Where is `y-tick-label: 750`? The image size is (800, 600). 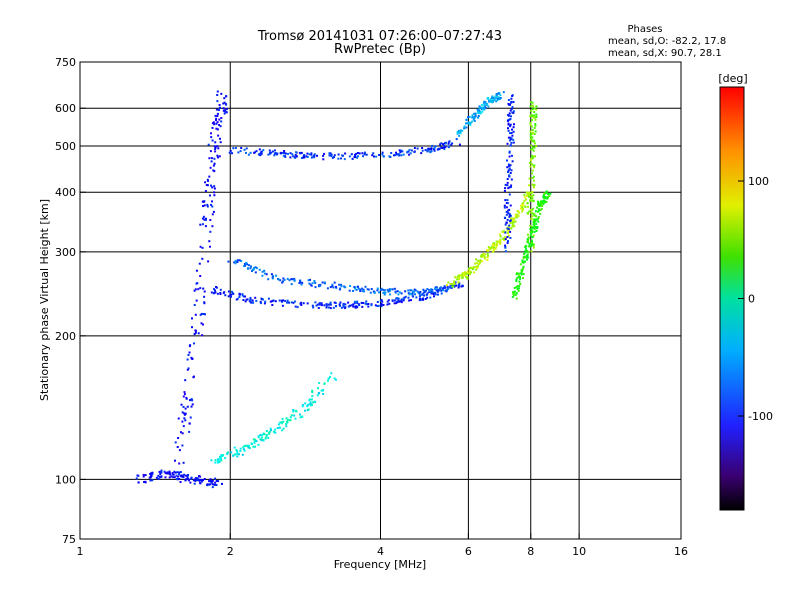
y-tick-label: 750 is located at coordinates (65, 62).